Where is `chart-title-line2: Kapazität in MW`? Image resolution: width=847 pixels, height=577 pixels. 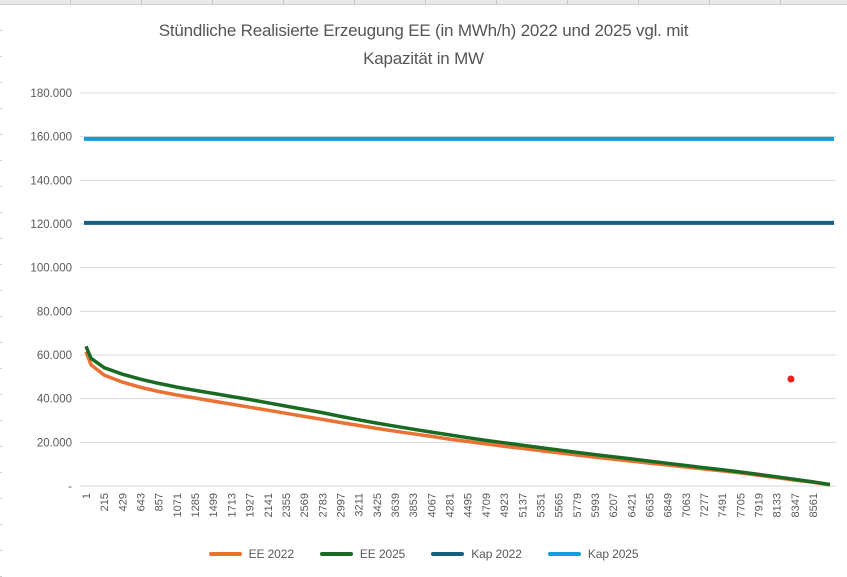 chart-title-line2: Kapazität in MW is located at coordinates (423, 58).